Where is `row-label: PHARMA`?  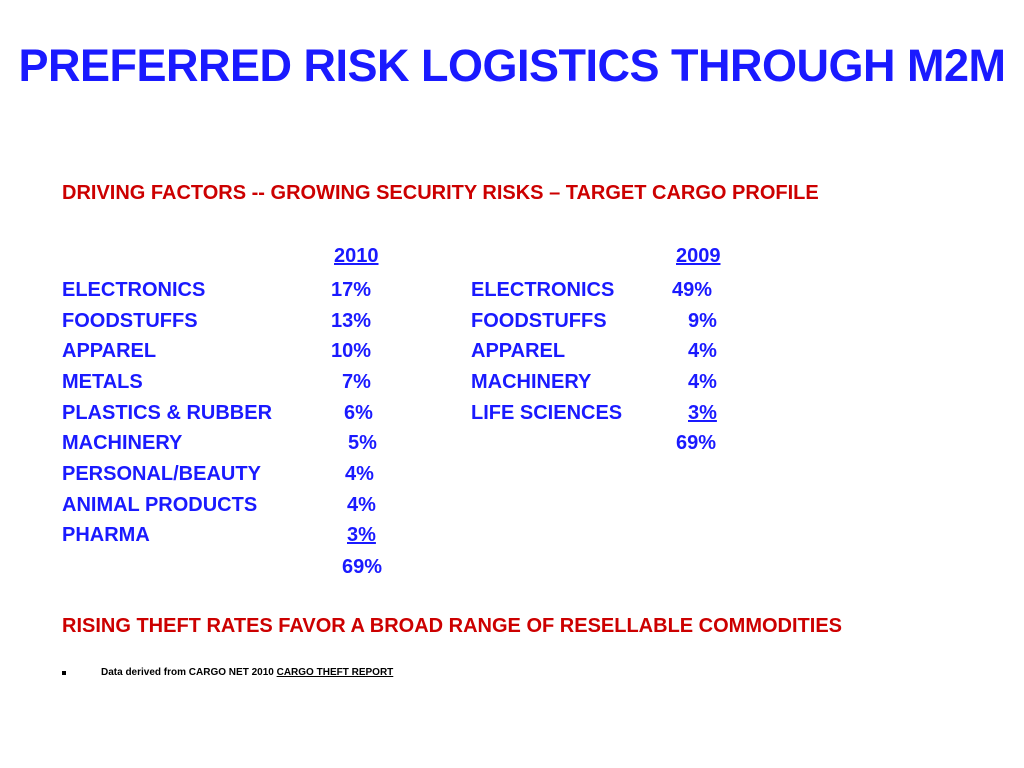
row-label: PHARMA is located at coordinates (106, 535).